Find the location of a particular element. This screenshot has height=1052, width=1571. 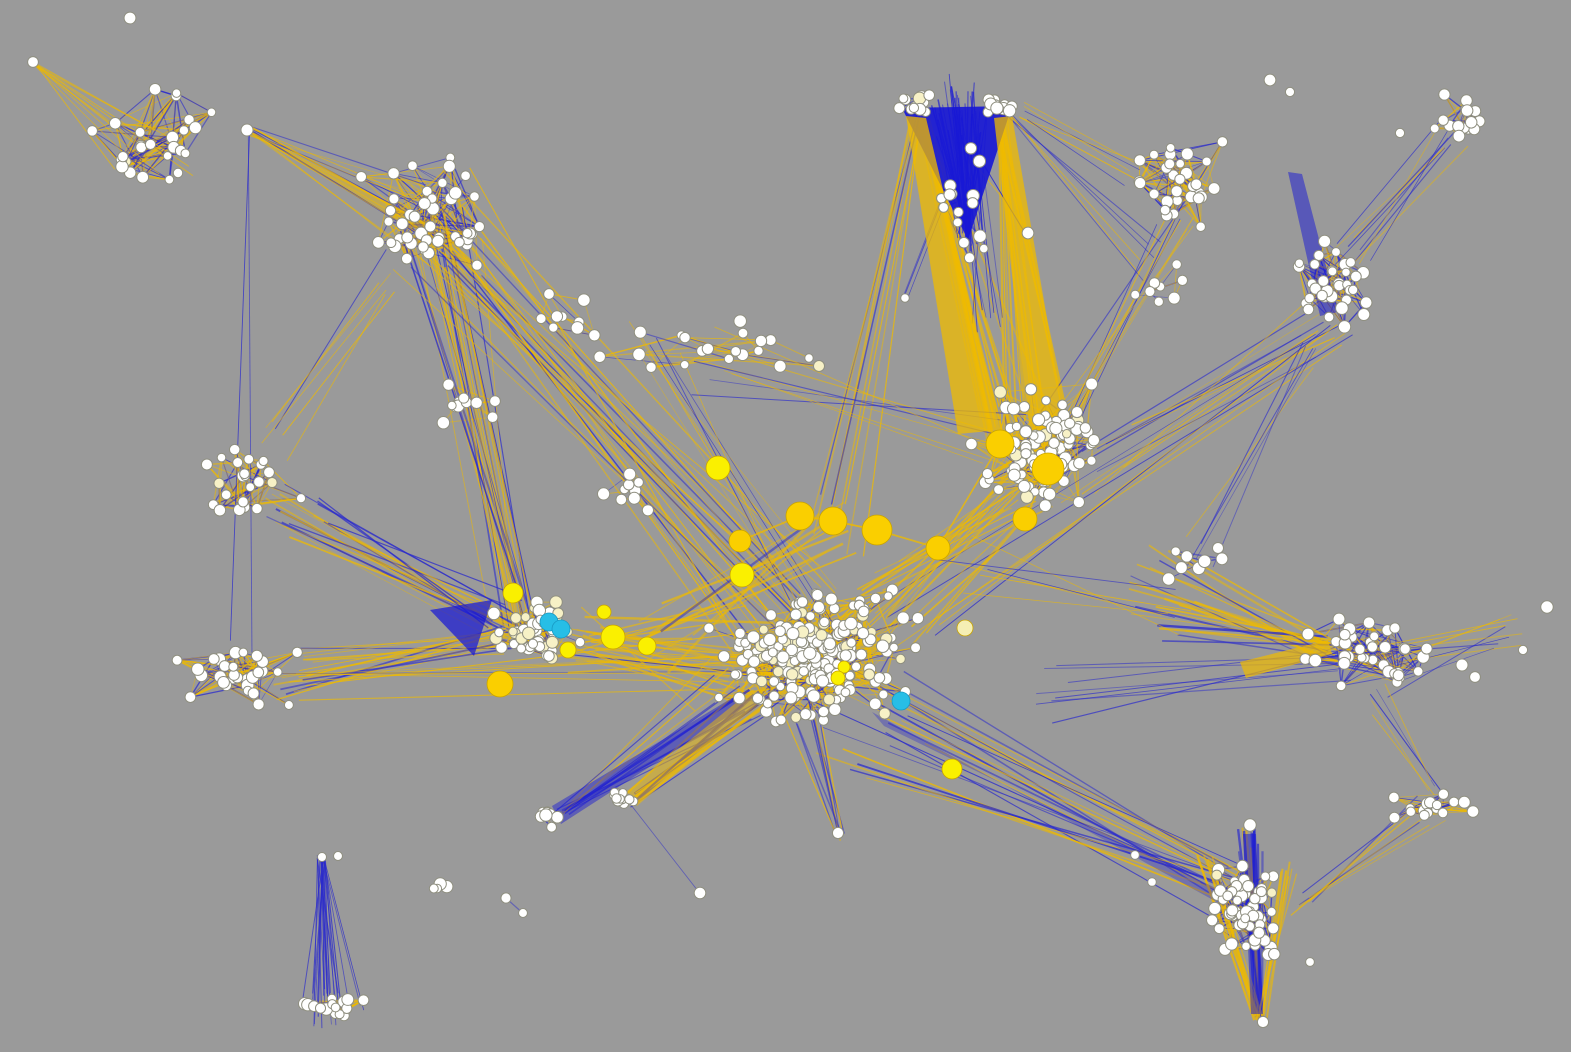

graph-node-highlight-cyan is located at coordinates (561, 629).